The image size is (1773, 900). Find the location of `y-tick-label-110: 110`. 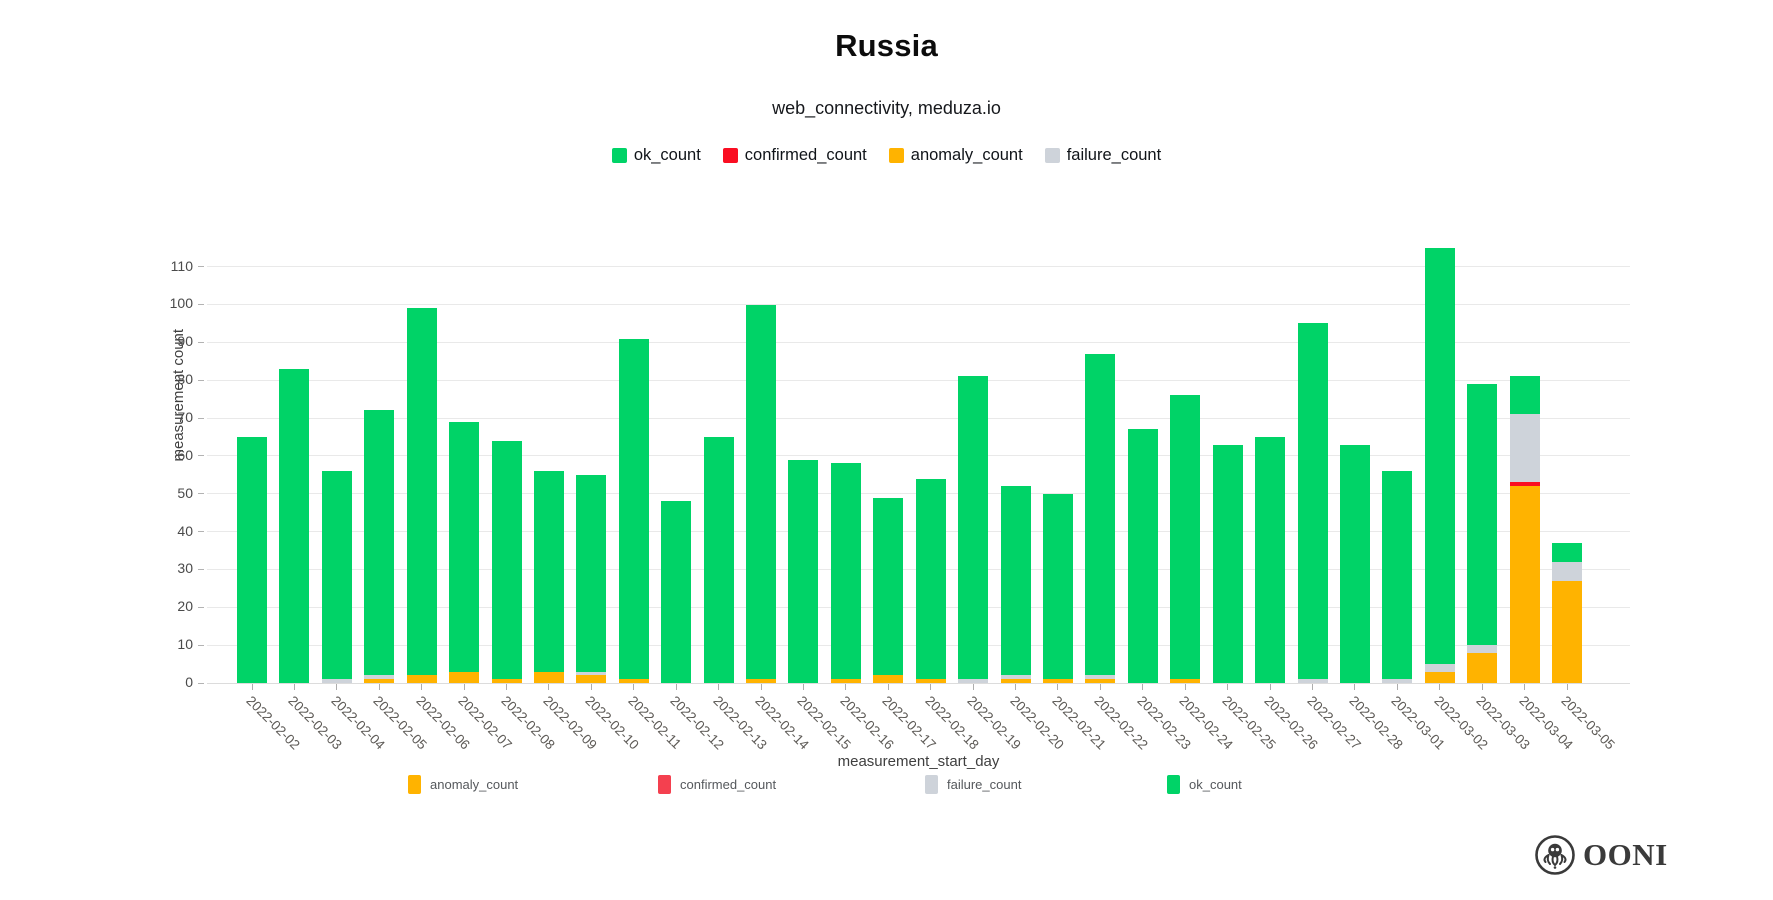

y-tick-label-110: 110 is located at coordinates (181, 265).